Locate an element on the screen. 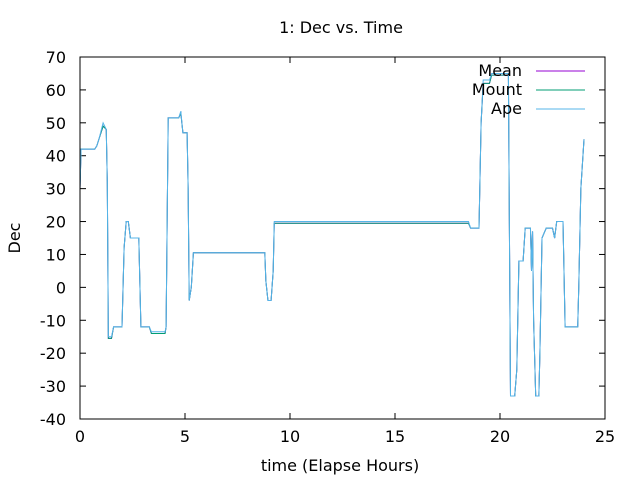  legend-label-ape: Ape is located at coordinates (506, 108).